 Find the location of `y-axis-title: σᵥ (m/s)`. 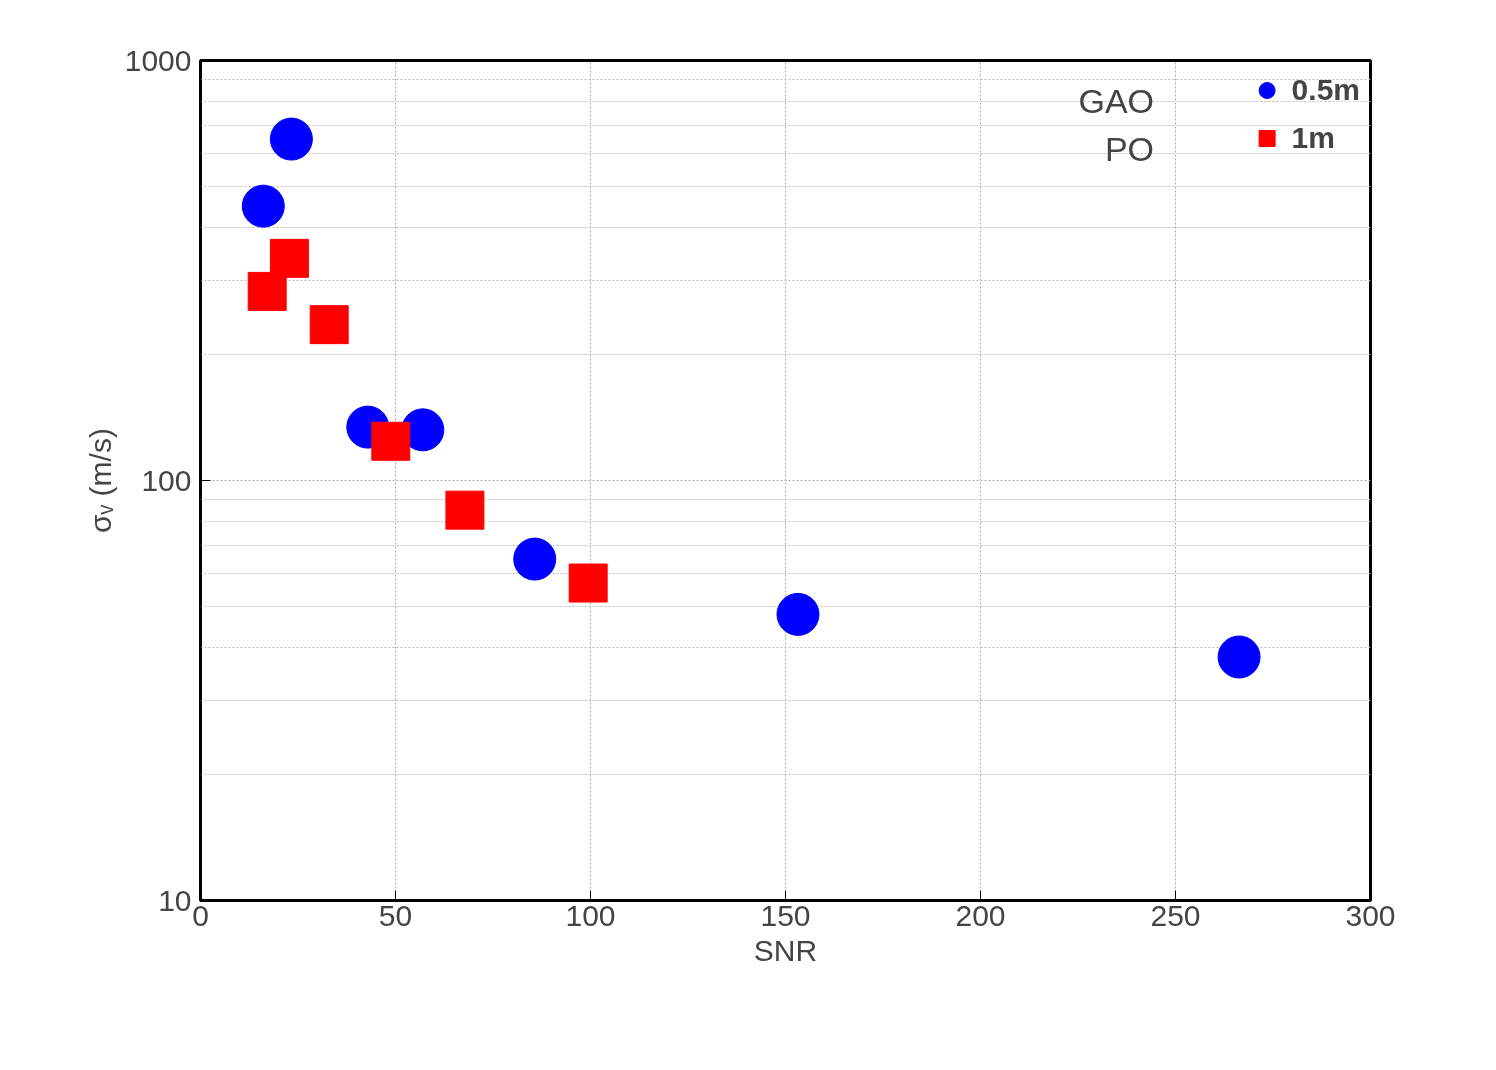

y-axis-title: σᵥ (m/s) is located at coordinates (100, 480).